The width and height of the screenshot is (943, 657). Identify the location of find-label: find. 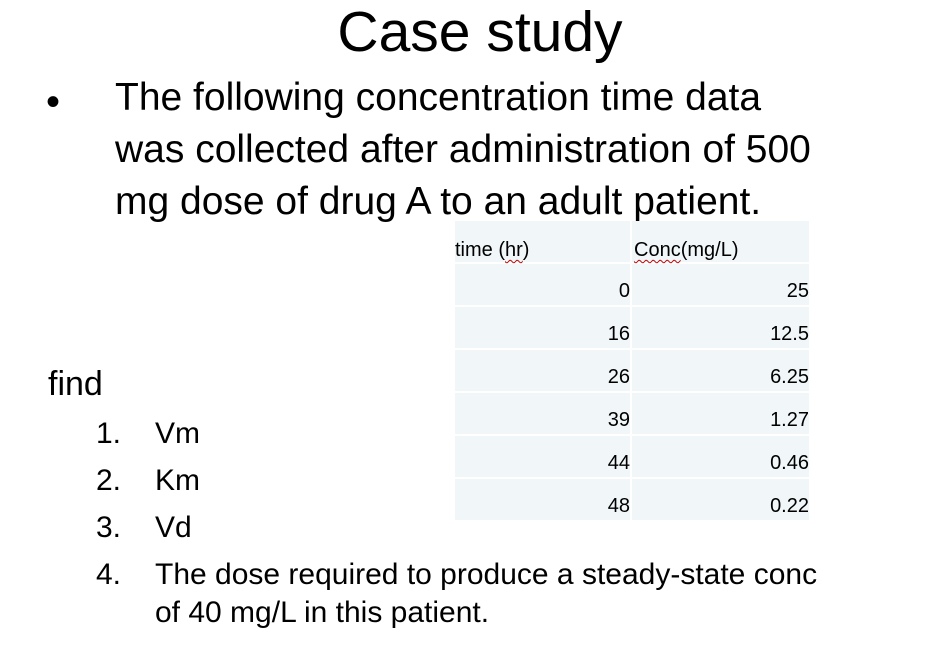
(75, 384).